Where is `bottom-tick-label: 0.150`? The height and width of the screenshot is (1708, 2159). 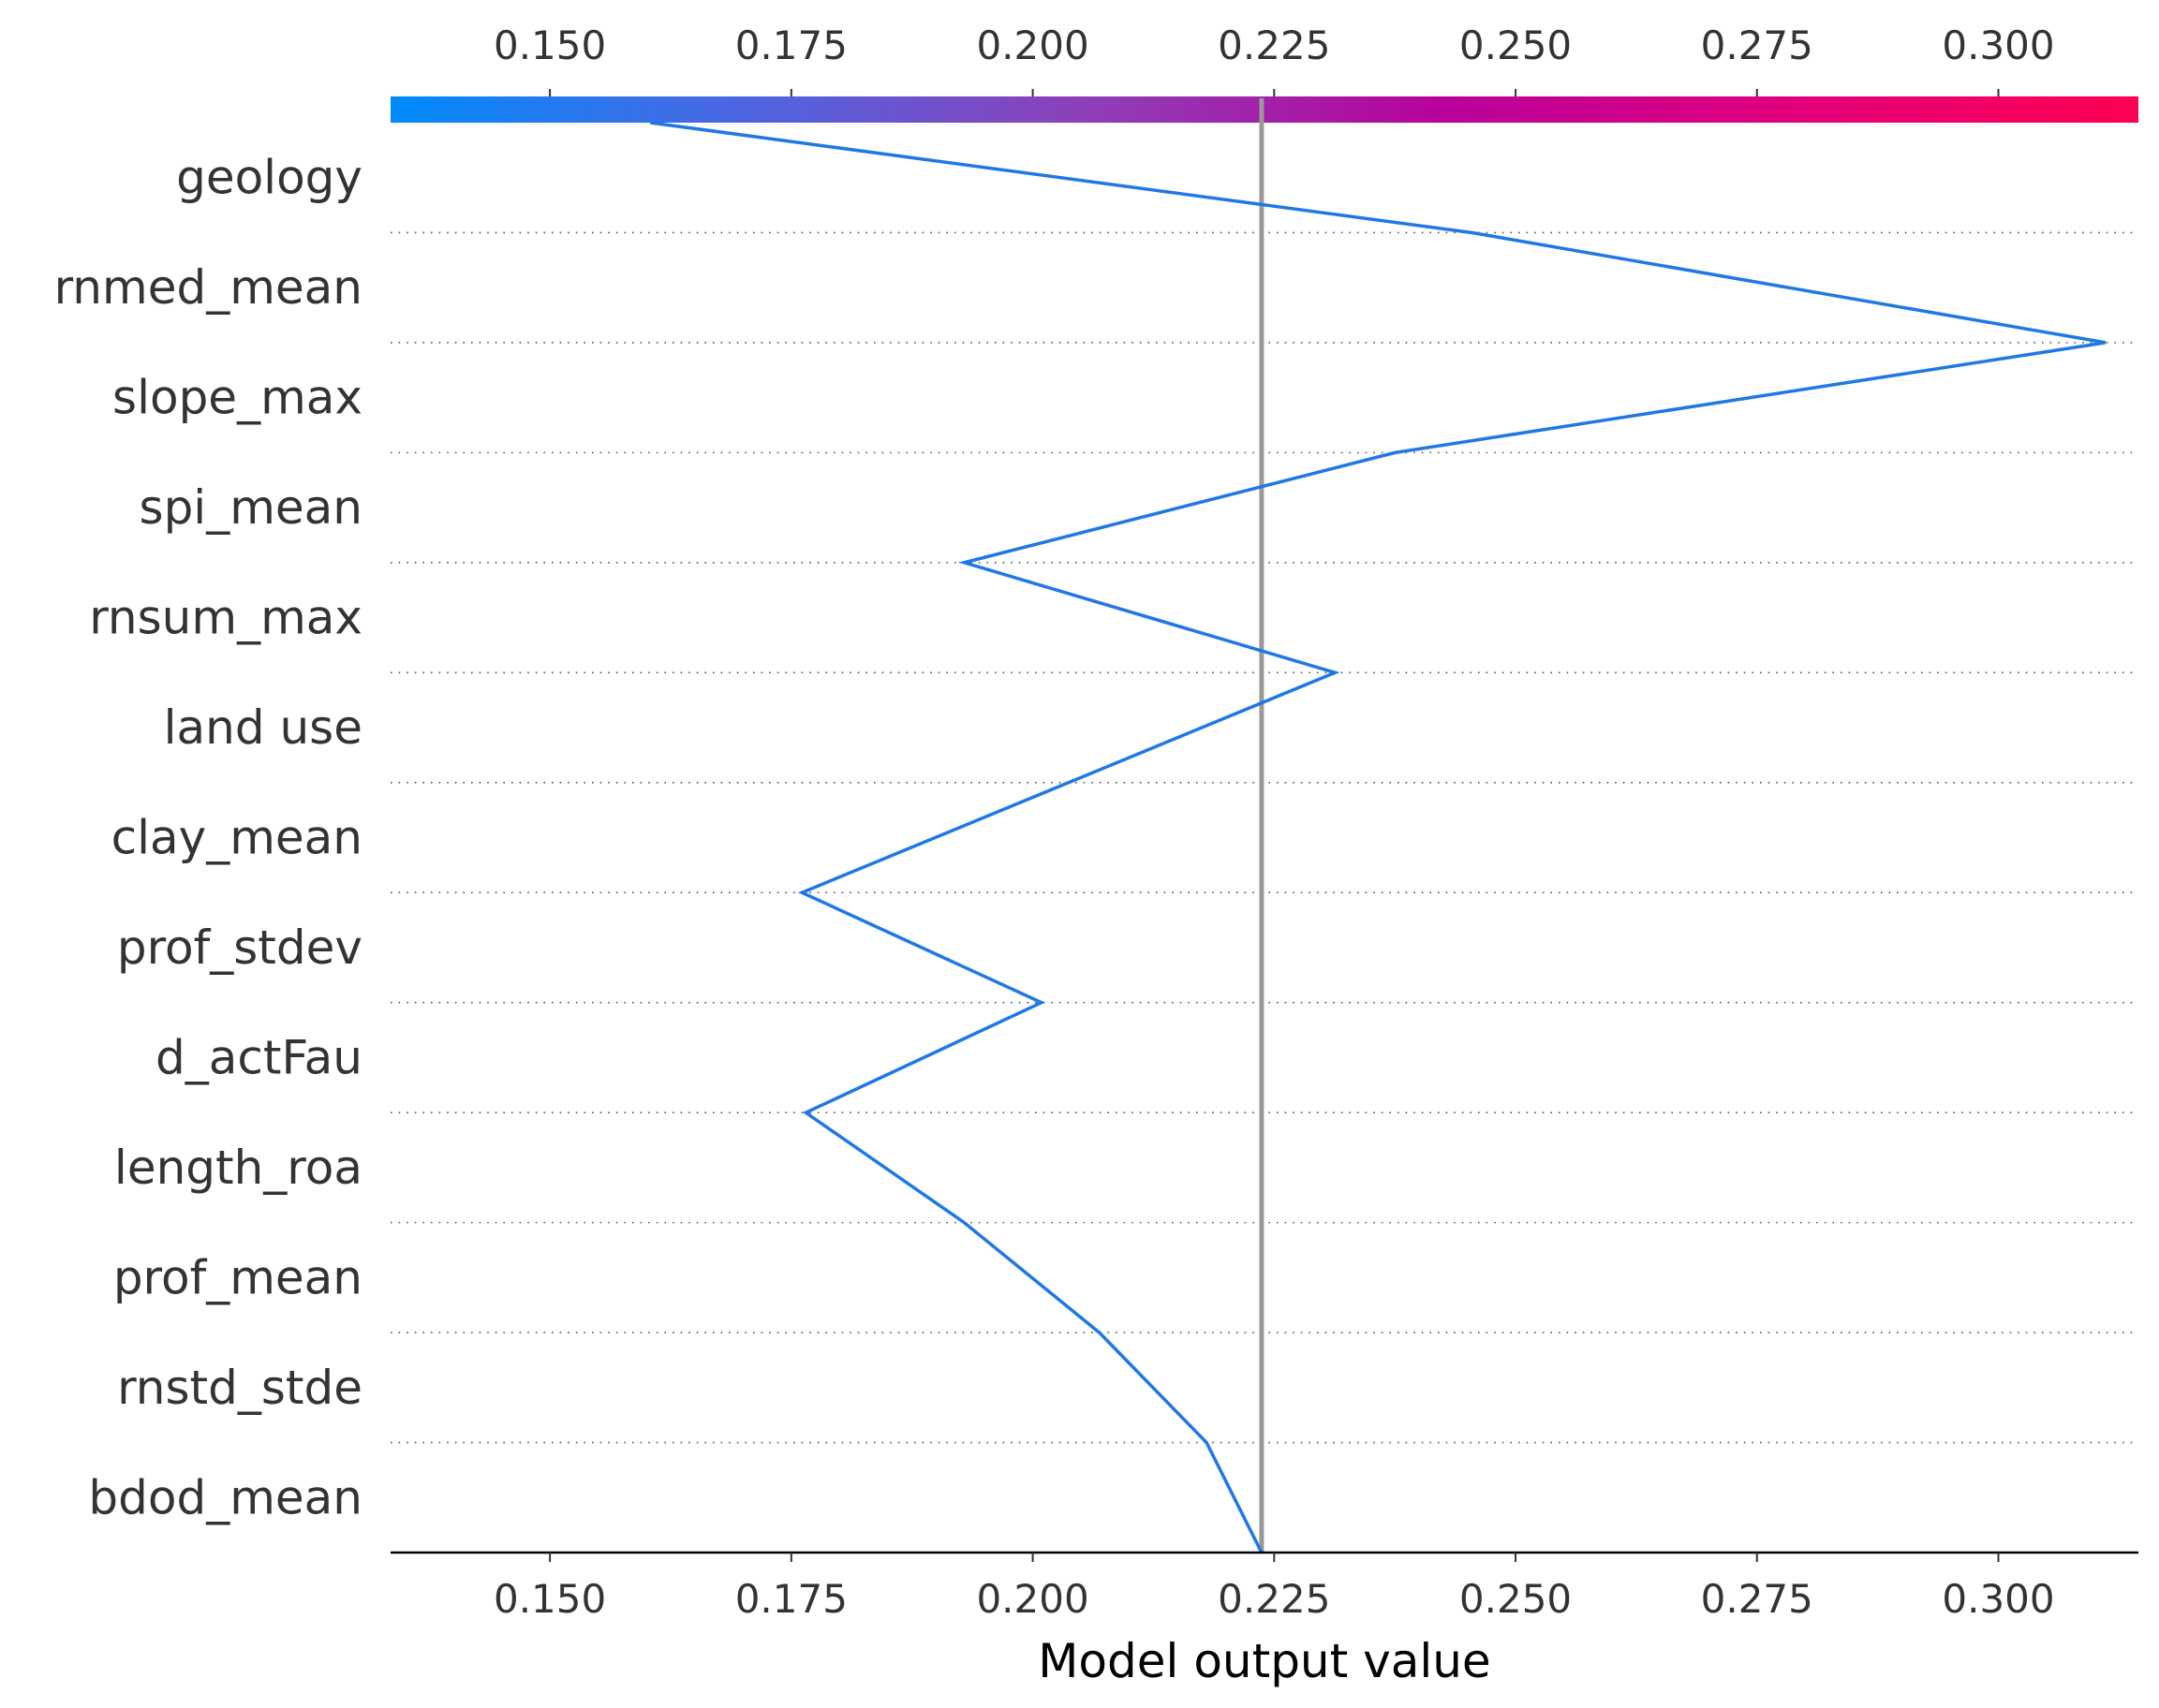
bottom-tick-label: 0.150 is located at coordinates (550, 1599).